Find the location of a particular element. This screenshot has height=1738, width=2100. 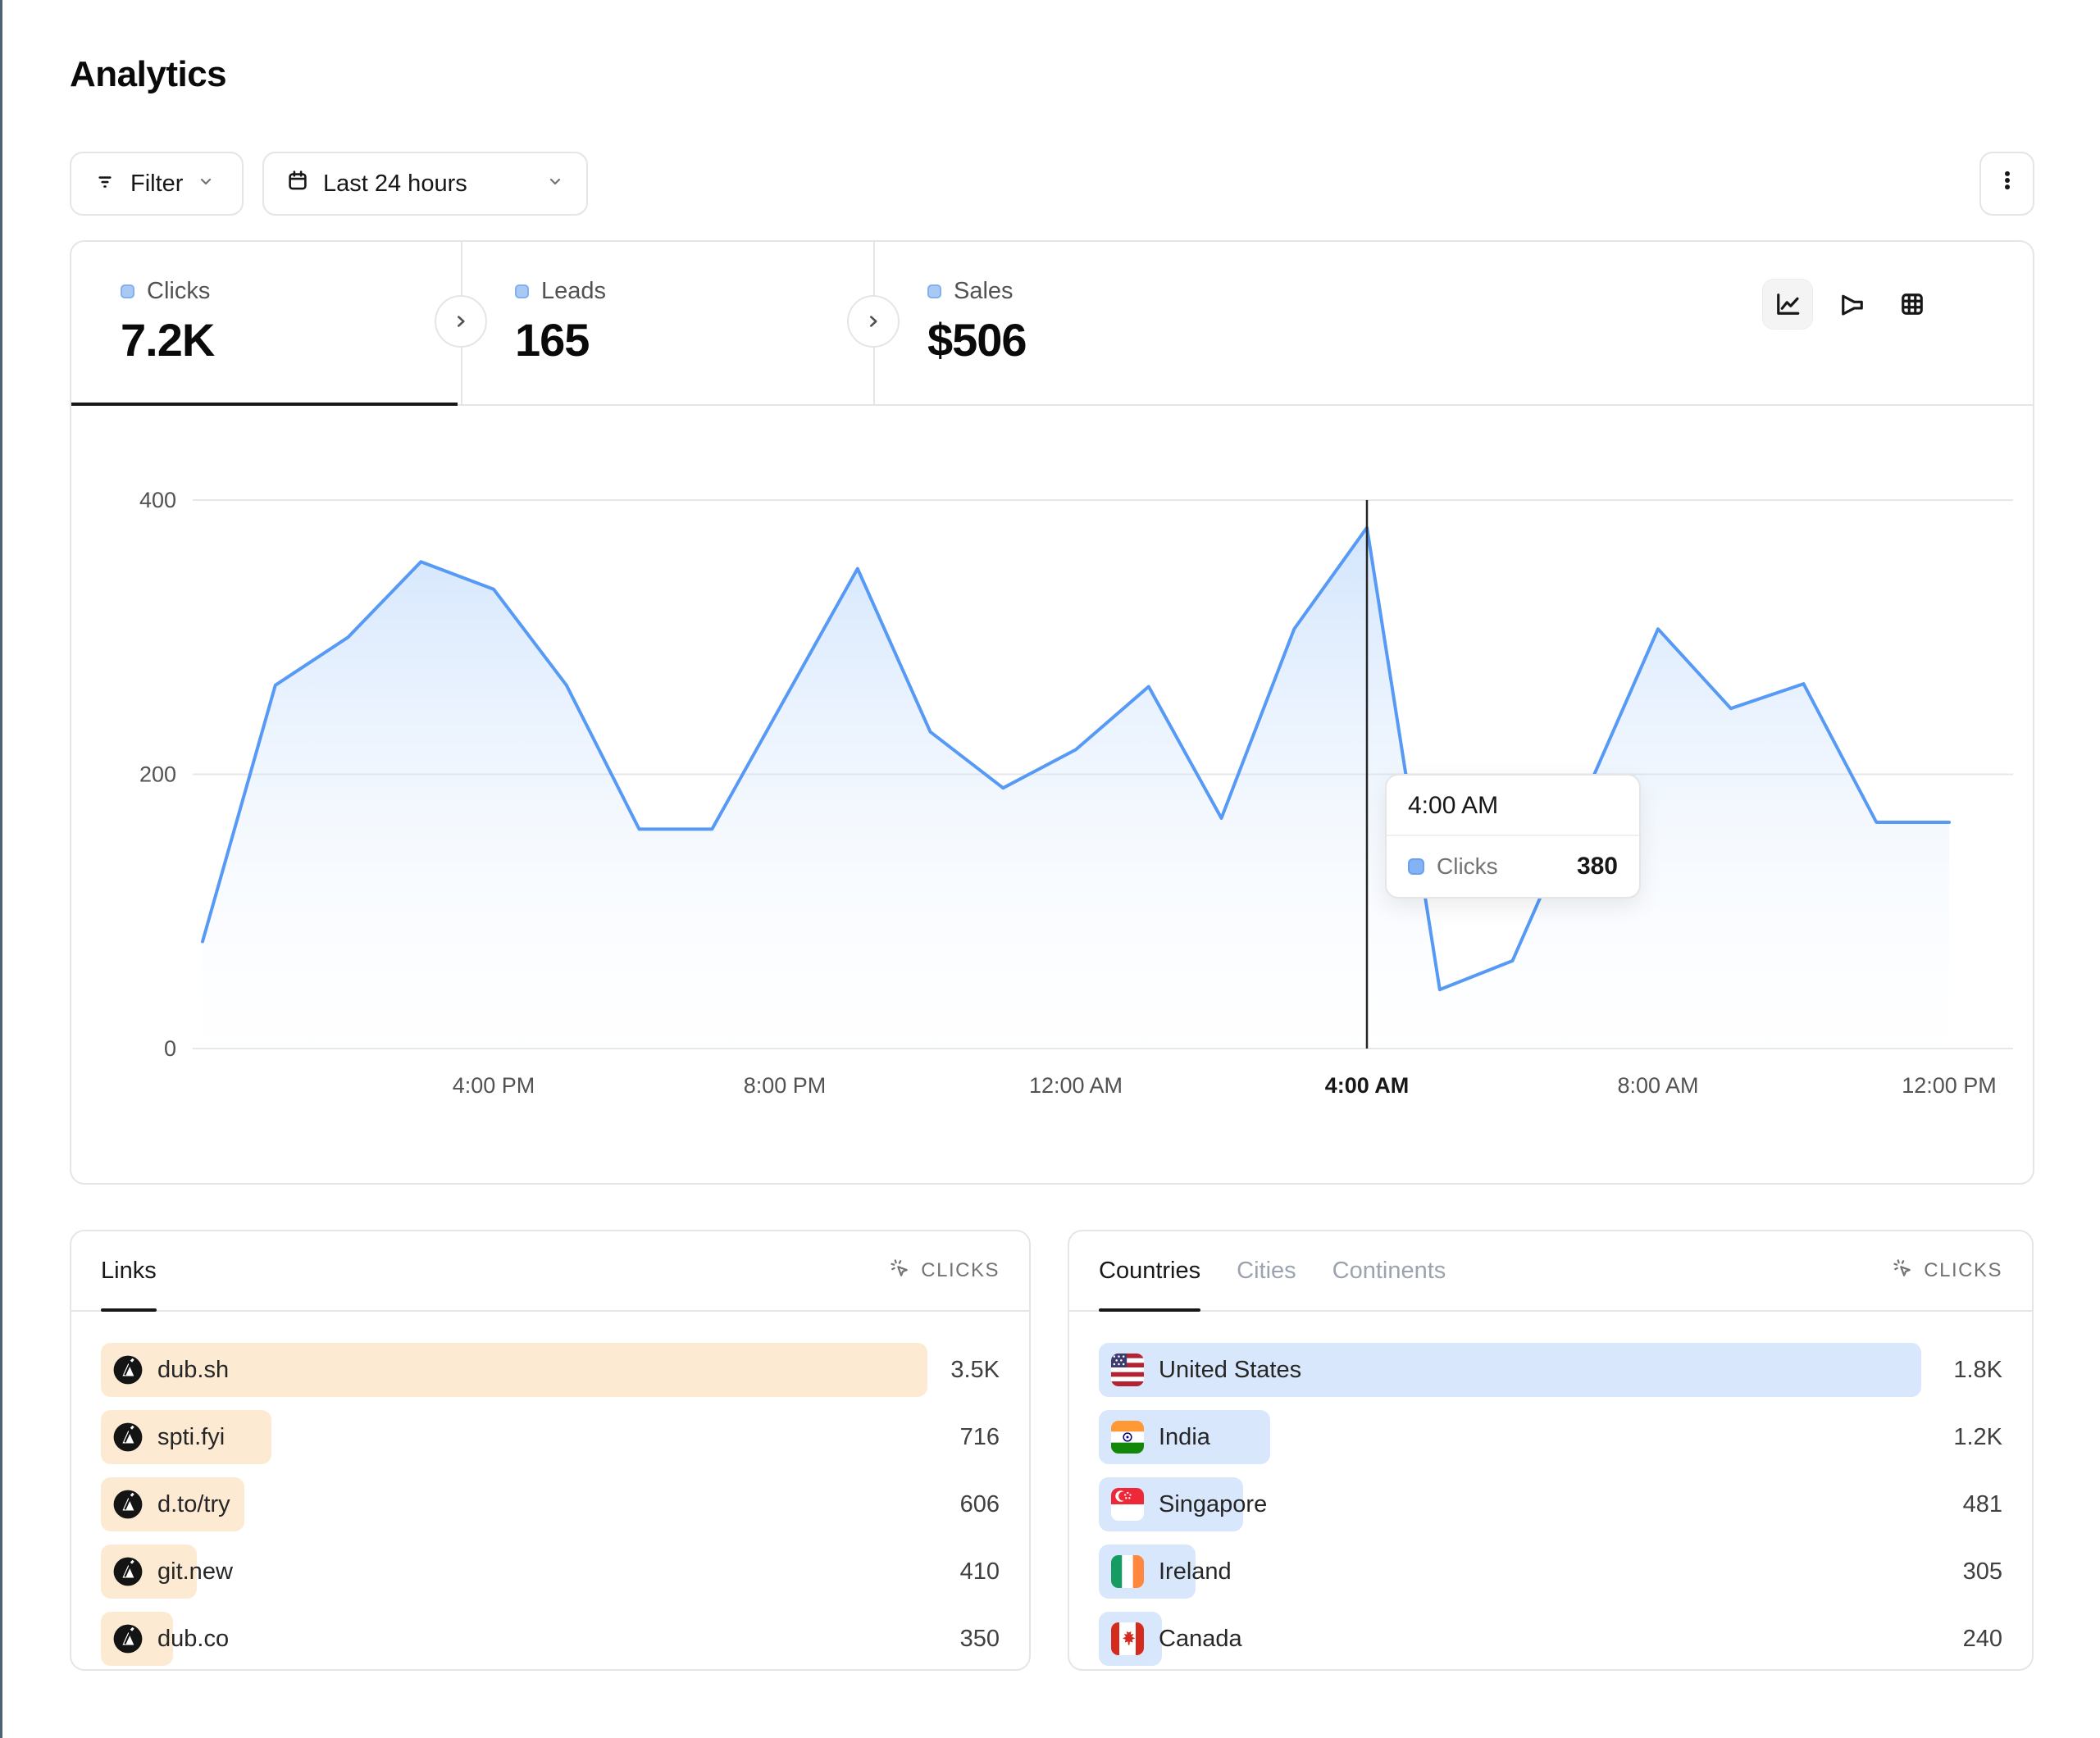

row-value: 606 is located at coordinates (979, 1503).